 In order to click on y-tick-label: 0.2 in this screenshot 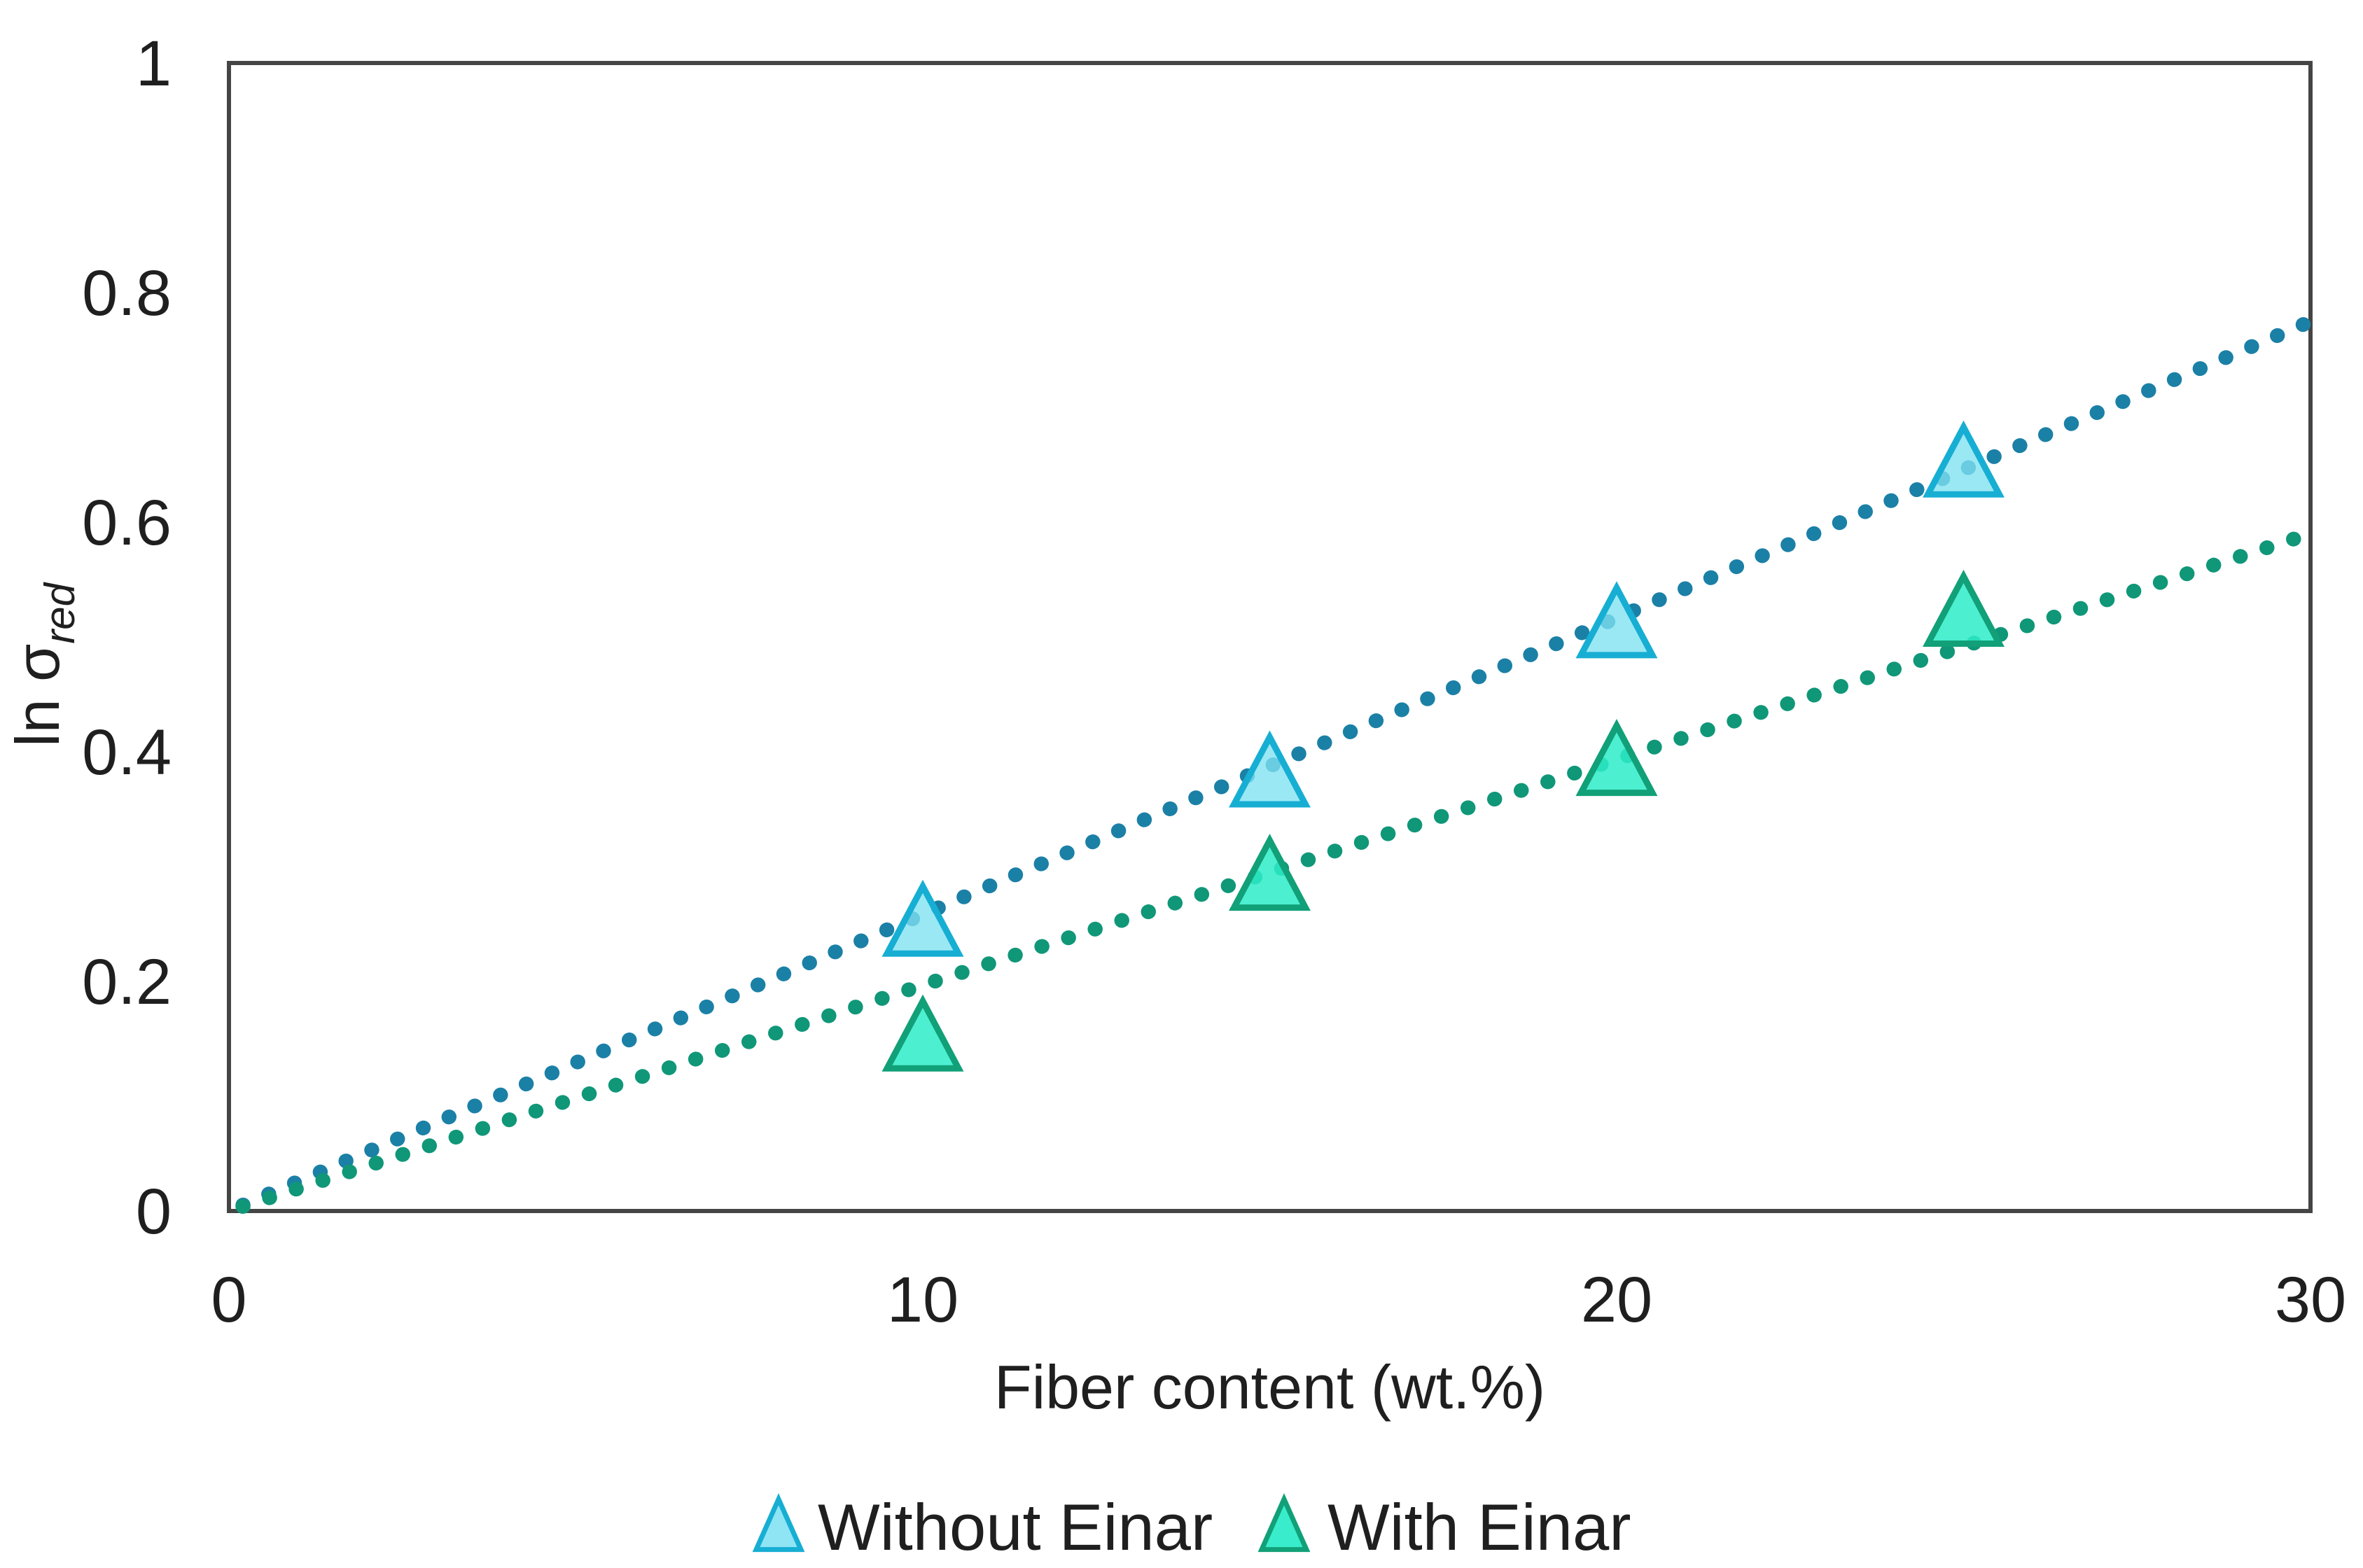, I will do `click(127, 982)`.